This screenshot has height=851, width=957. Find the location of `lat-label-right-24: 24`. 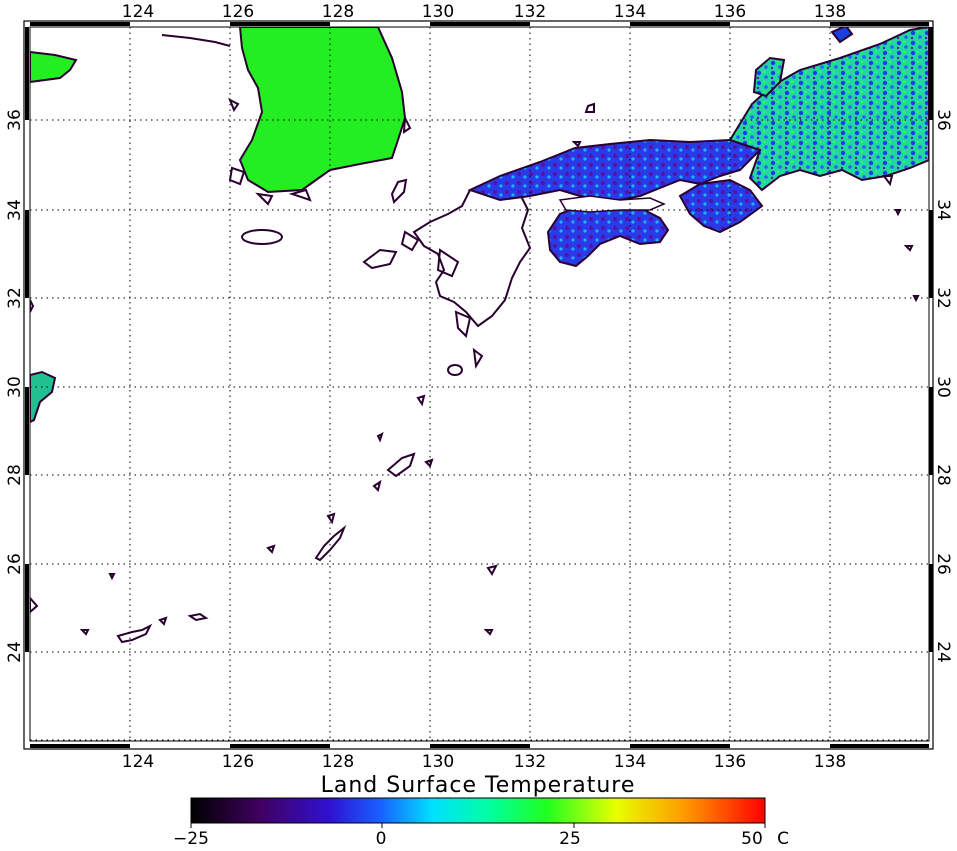

lat-label-right-24: 24 is located at coordinates (943, 652).